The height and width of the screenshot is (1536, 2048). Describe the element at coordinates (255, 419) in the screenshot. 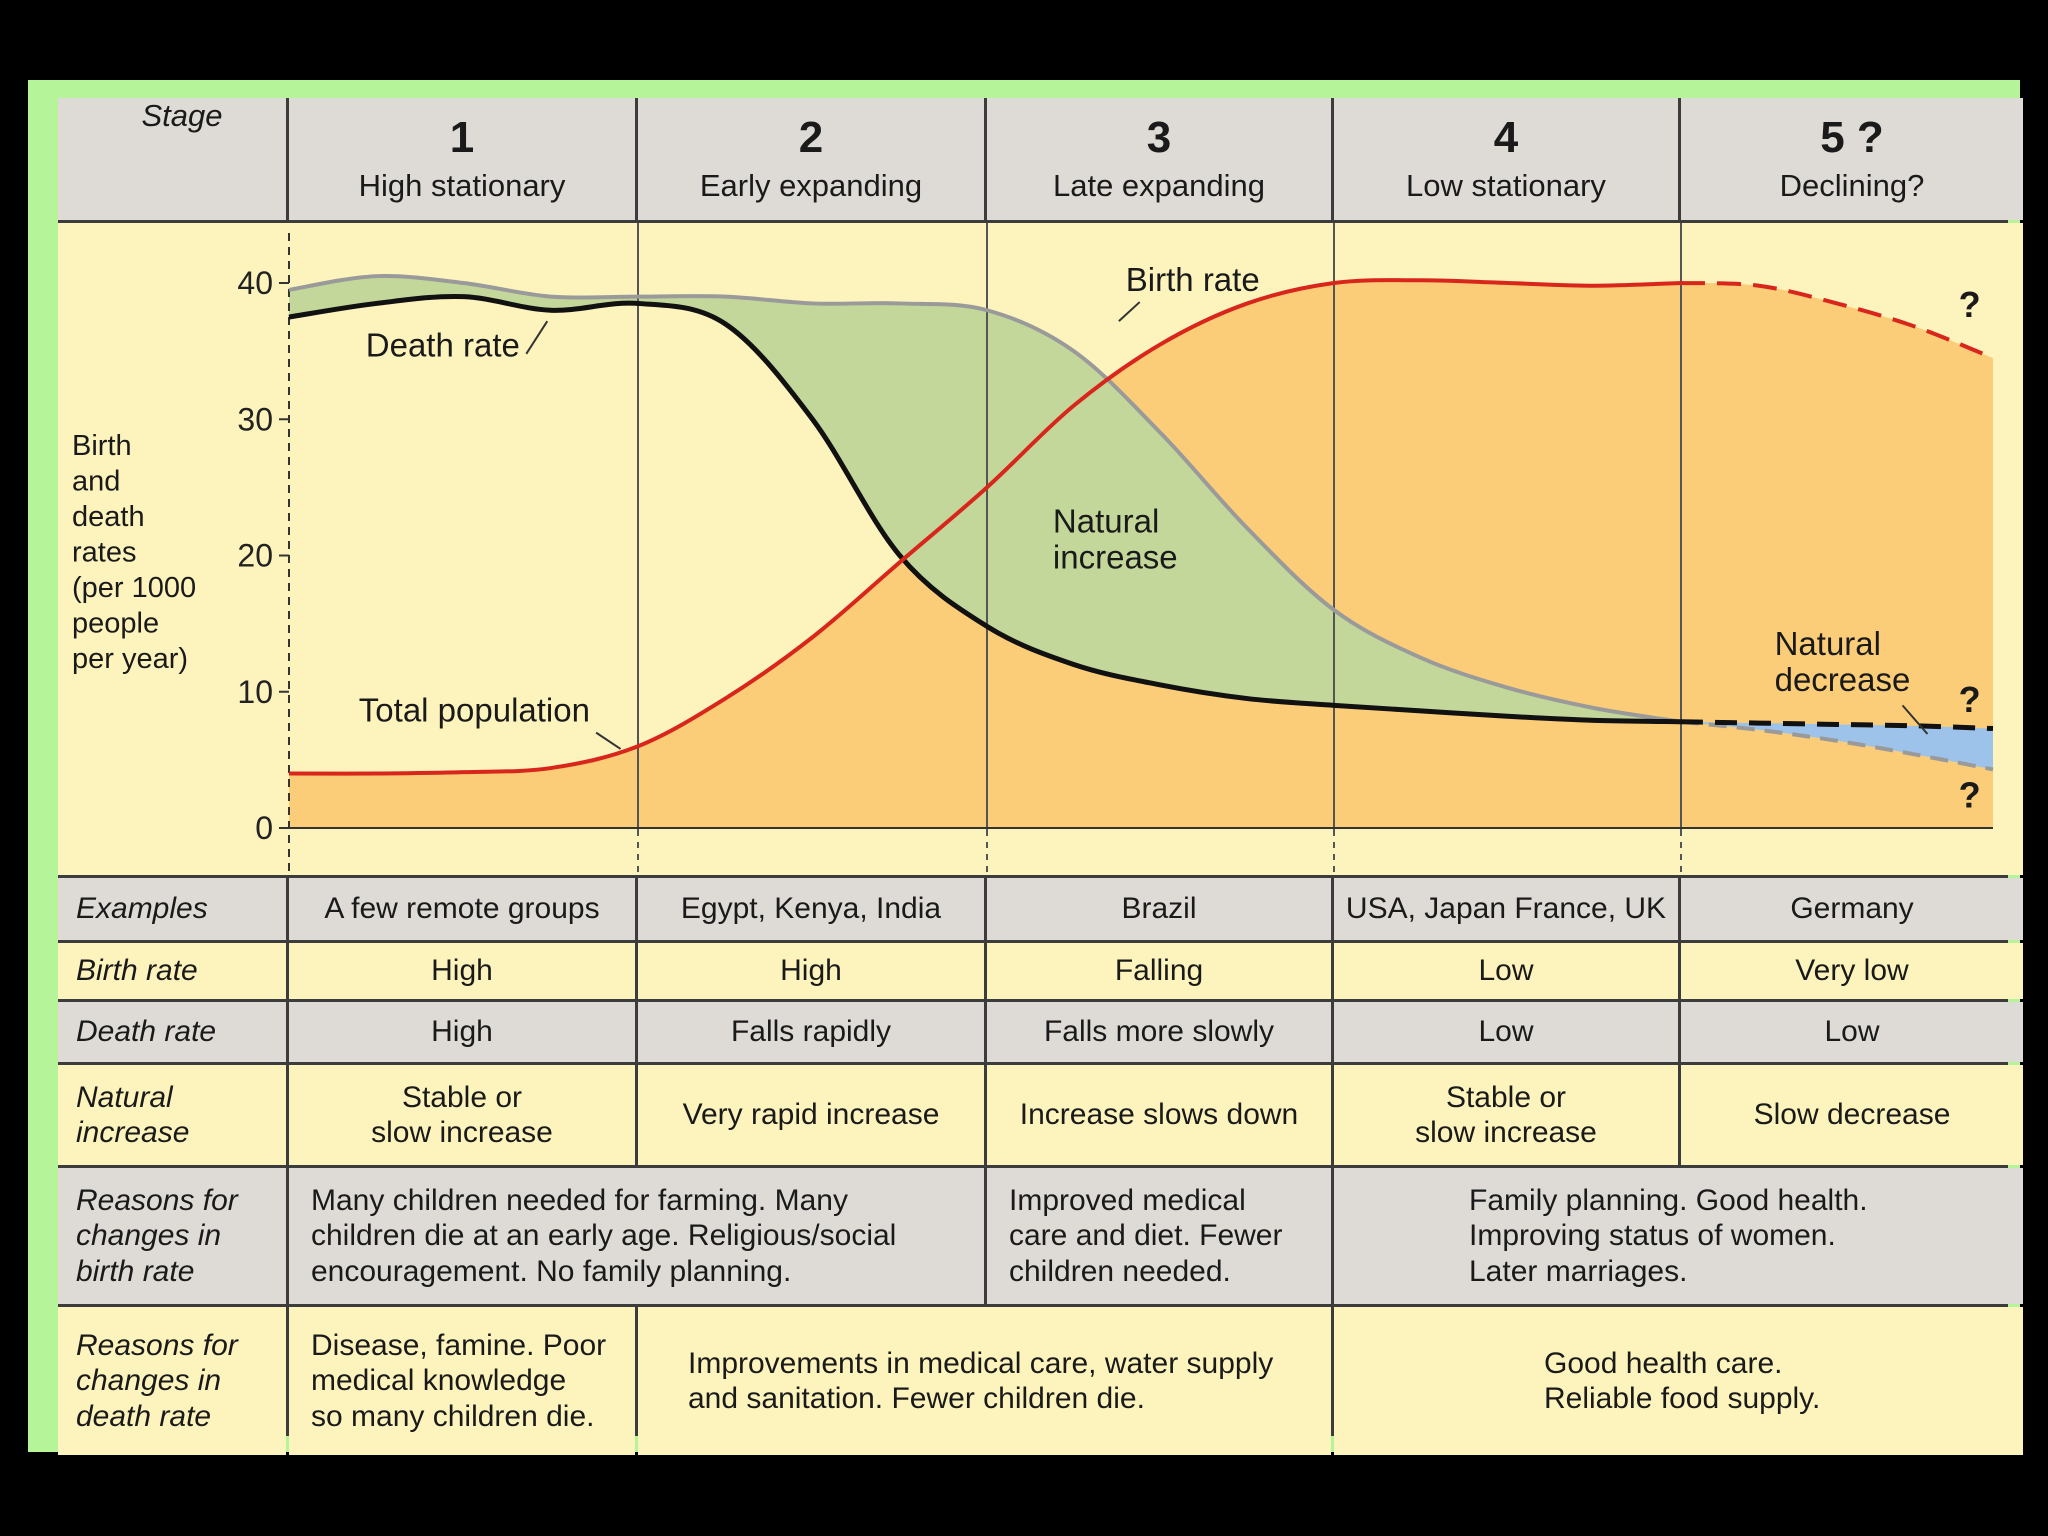

I see `y-tick-label: 30` at that location.